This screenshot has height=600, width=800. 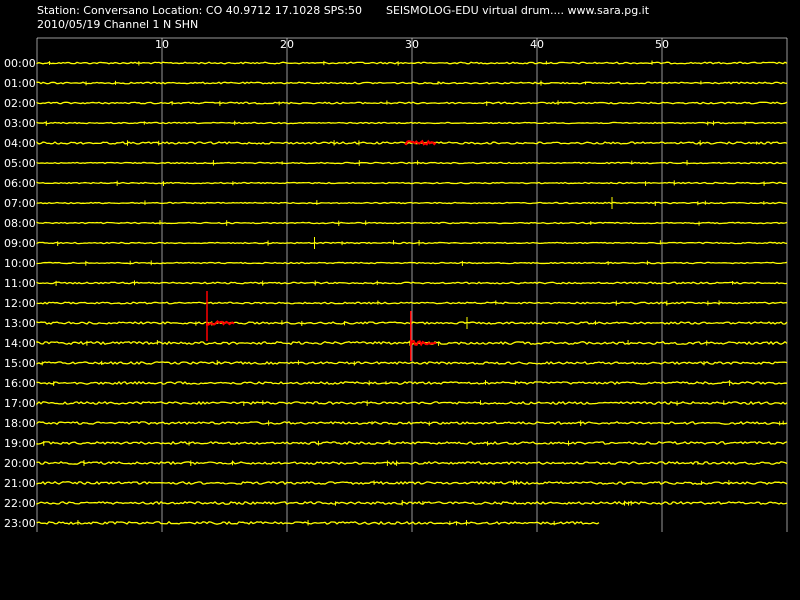 I want to click on x-tick-label: 30, so click(x=412, y=44).